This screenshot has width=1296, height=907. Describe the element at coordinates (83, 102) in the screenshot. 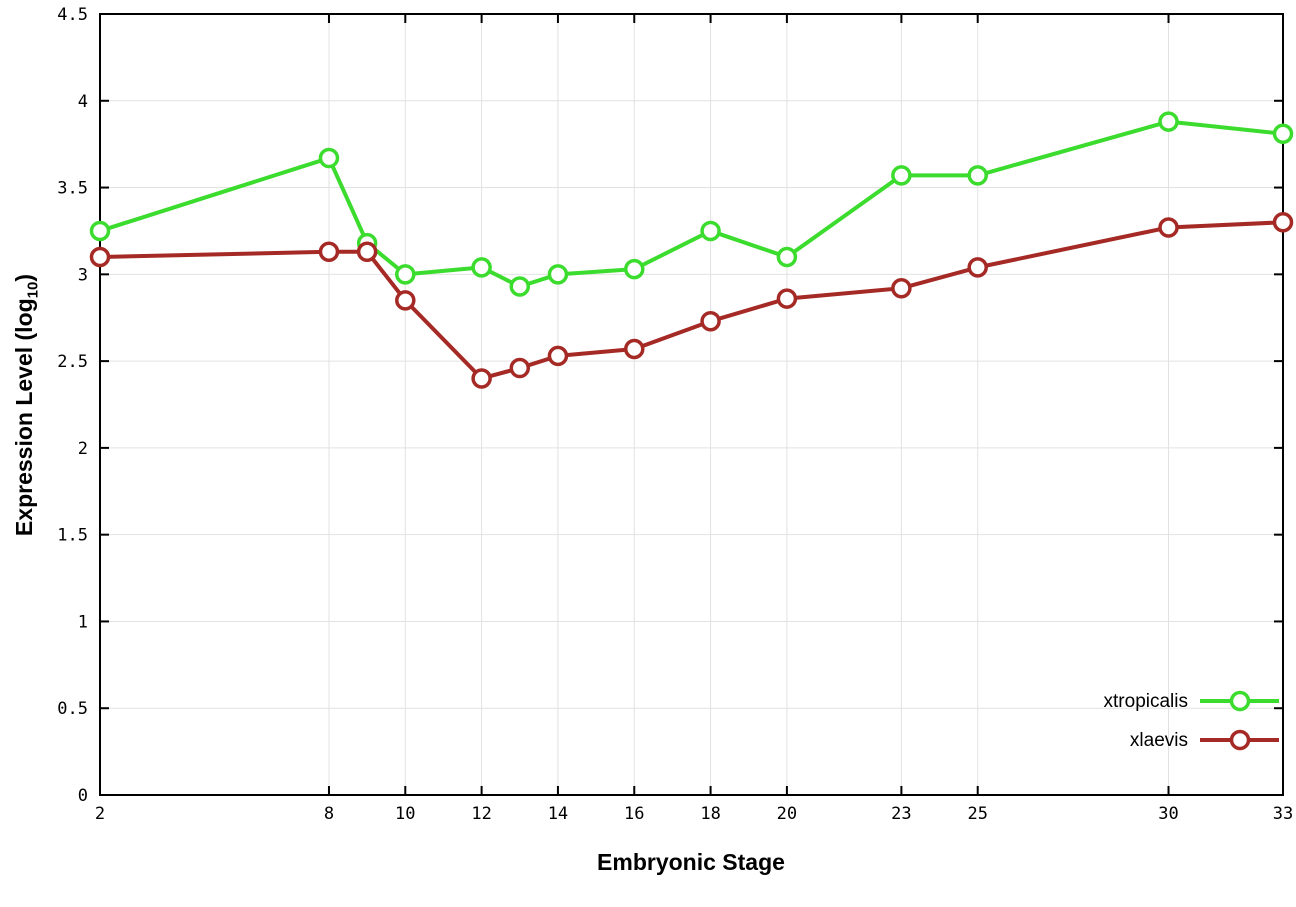

I see `y-tick-label: 4` at that location.